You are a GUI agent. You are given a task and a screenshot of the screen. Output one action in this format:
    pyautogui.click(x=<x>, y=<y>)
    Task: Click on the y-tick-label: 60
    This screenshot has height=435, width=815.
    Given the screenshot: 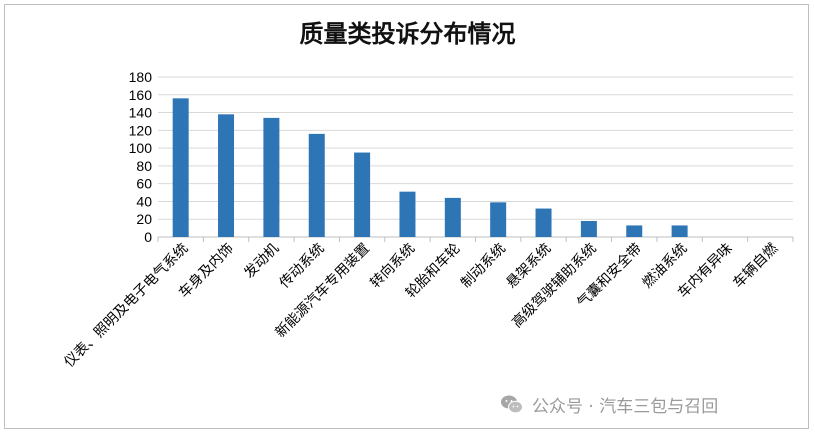 What is the action you would take?
    pyautogui.click(x=144, y=184)
    